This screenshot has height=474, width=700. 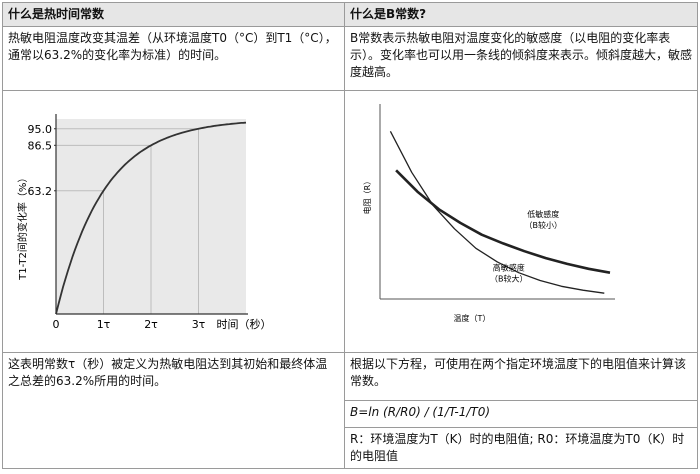 I want to click on x-tick-label: 0, so click(x=56, y=324).